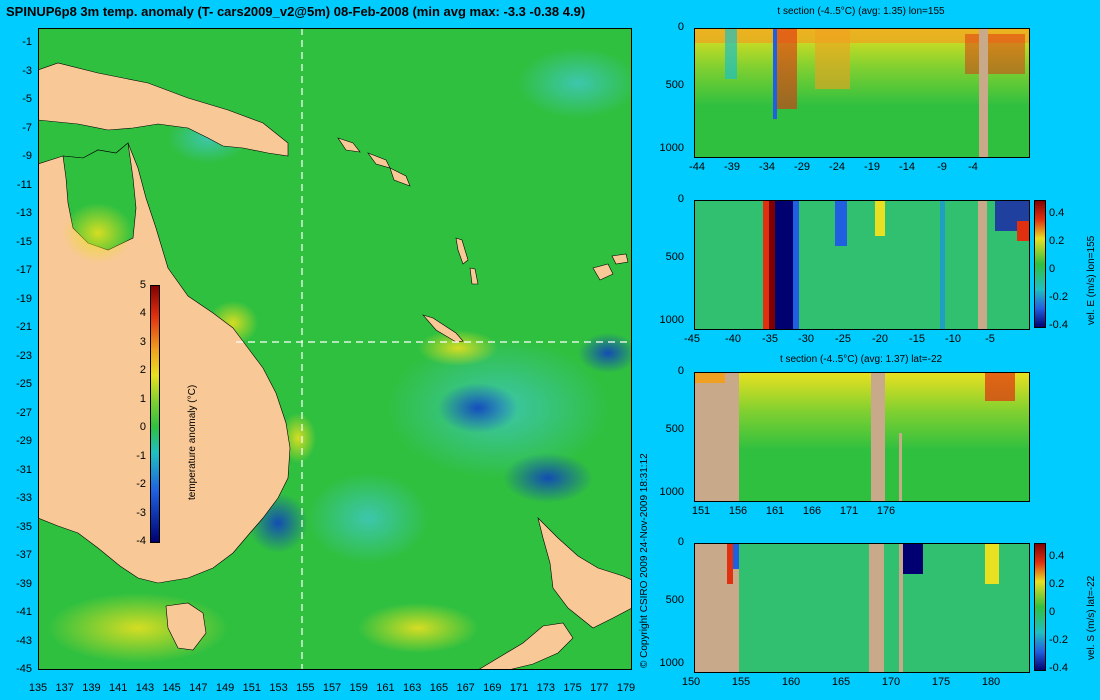 This screenshot has width=1100, height=700. Describe the element at coordinates (1058, 640) in the screenshot. I see `colorbar-tick-label: -0.2` at that location.